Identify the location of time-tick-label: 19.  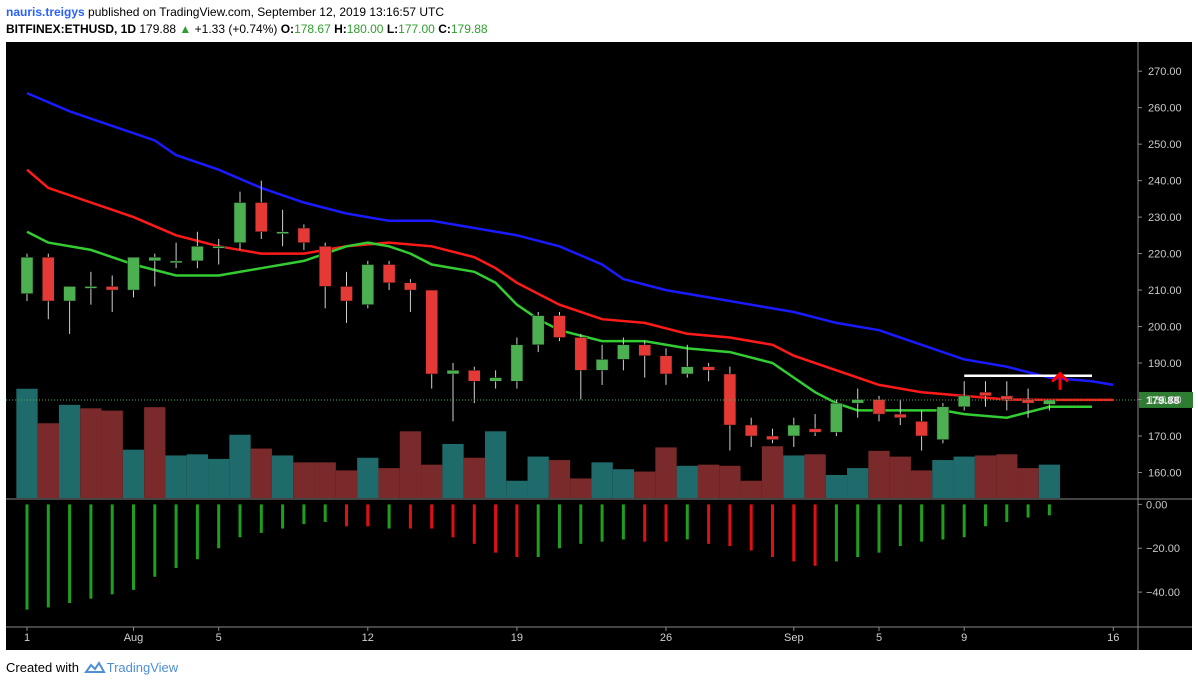
(517, 638).